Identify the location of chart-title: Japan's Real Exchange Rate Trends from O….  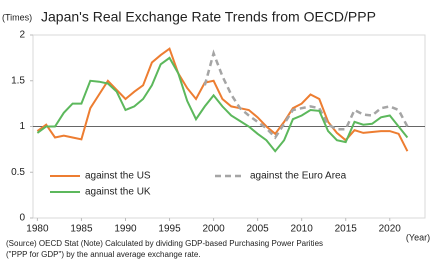
(208, 17).